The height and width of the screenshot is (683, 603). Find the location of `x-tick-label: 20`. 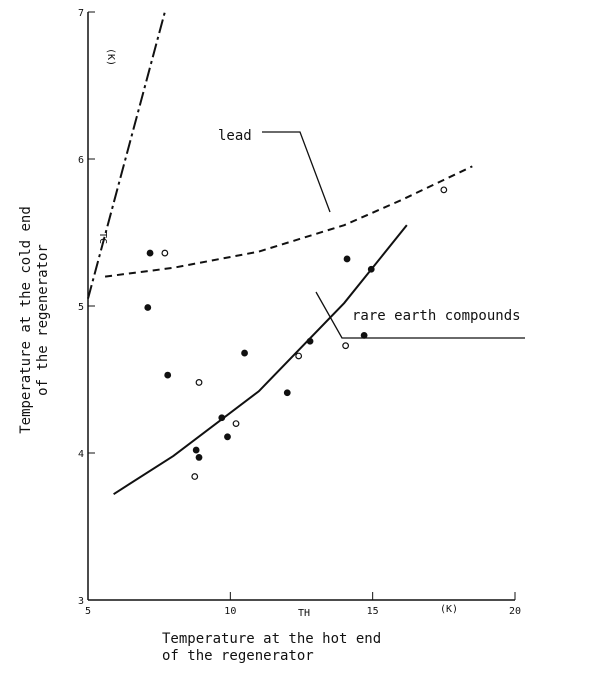

x-tick-label: 20 is located at coordinates (515, 611).